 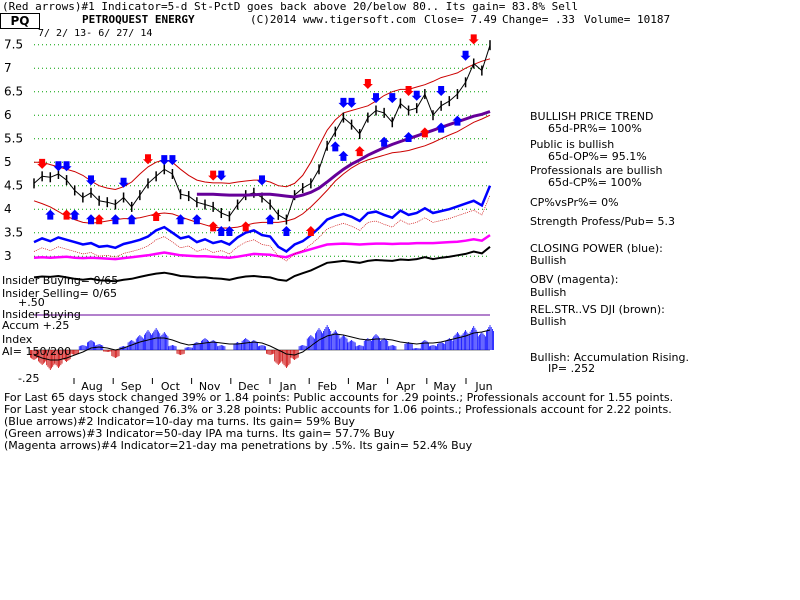 I want to click on rel-strength-title: REL.STR..VS DJI (brown):, so click(x=597, y=309).